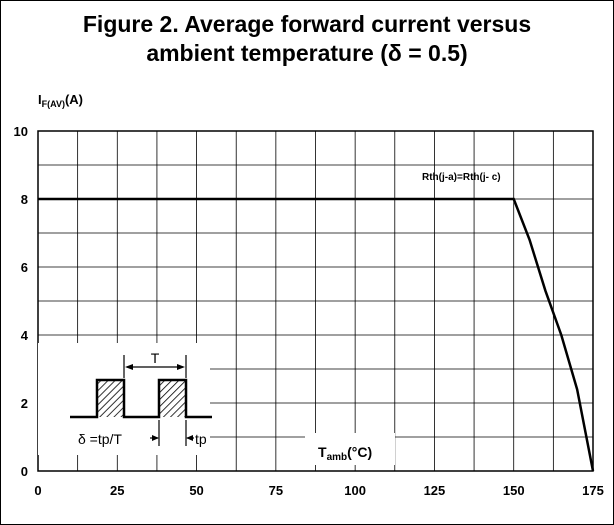 This screenshot has height=525, width=614. Describe the element at coordinates (189, 438) in the screenshot. I see `tp-arrow-right` at that location.